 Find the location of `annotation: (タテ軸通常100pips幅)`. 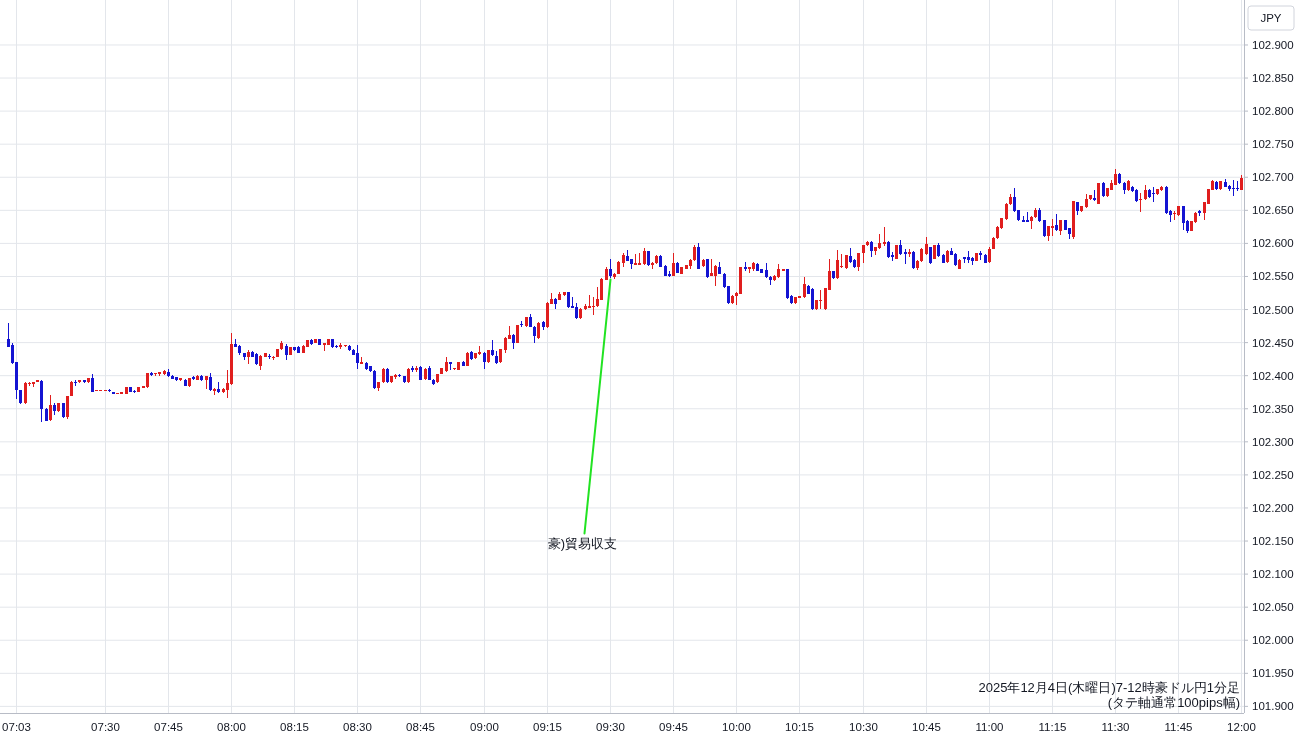

annotation: (タテ軸通常100pips幅) is located at coordinates (1173, 702).